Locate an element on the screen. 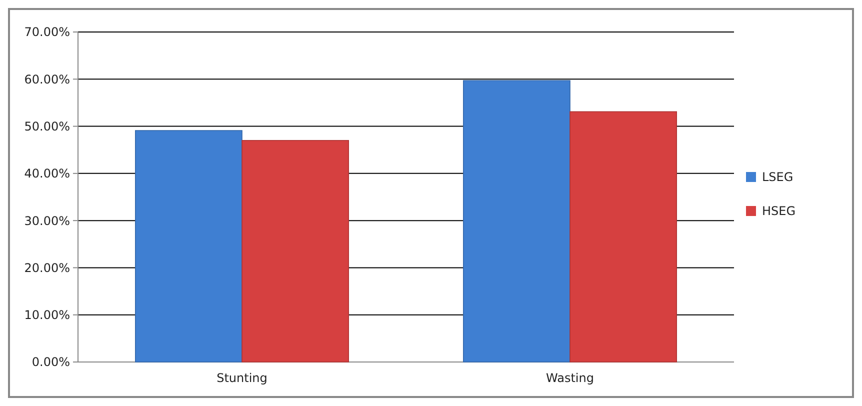  legend-label: HSEG is located at coordinates (779, 211).